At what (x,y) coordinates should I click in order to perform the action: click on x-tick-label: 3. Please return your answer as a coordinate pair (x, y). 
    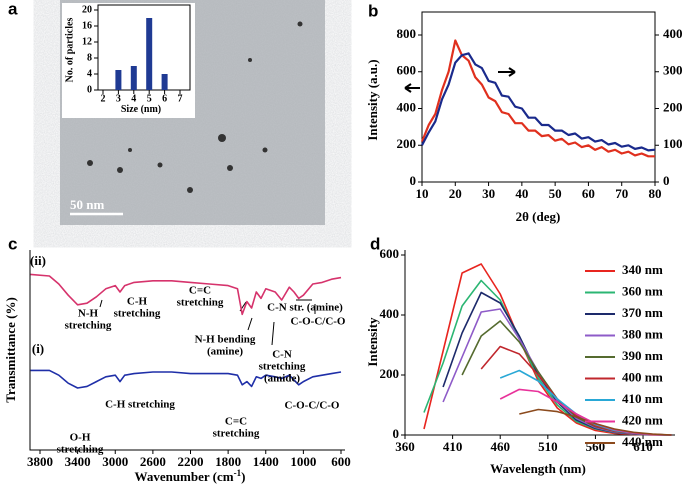
    Looking at the image, I should click on (118, 98).